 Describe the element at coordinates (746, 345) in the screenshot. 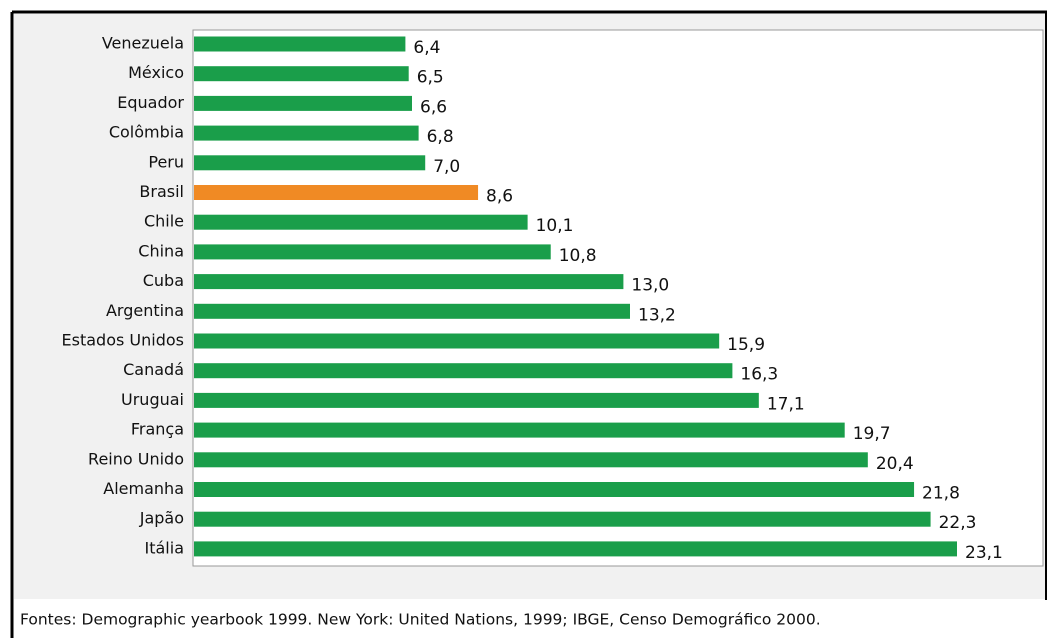

I see `value-label: 15,9` at that location.